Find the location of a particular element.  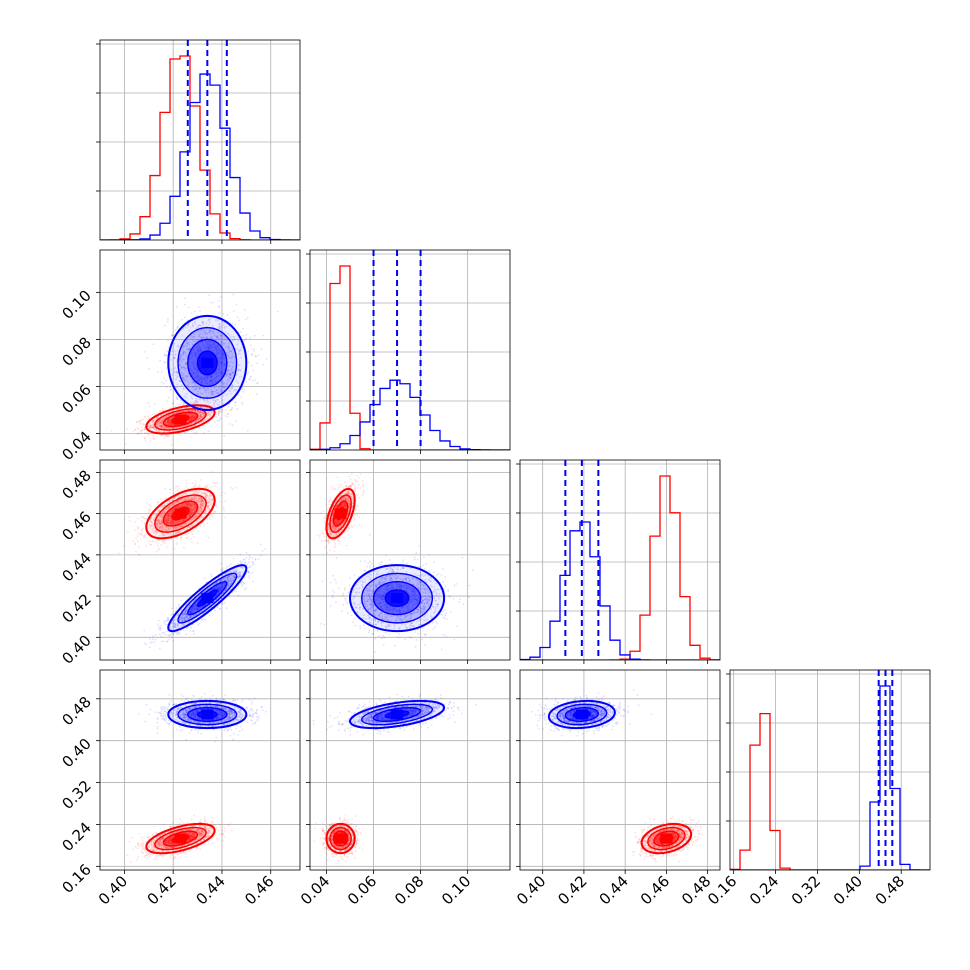

x-tick-label: 0.10 is located at coordinates (456, 890).